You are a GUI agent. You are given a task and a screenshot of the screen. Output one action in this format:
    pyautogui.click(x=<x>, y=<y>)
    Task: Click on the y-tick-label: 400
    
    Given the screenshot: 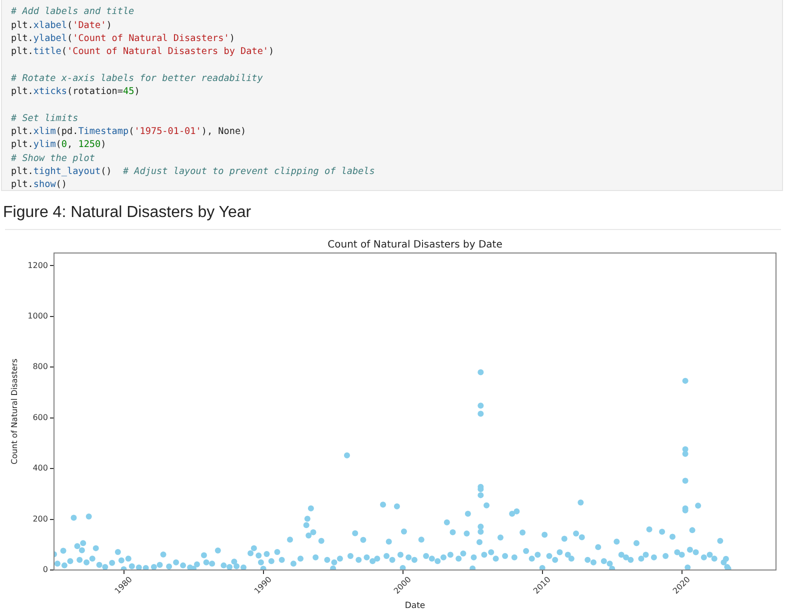 What is the action you would take?
    pyautogui.click(x=40, y=468)
    